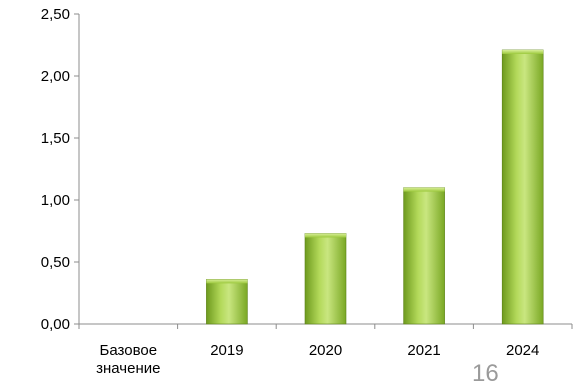 The width and height of the screenshot is (578, 387). Describe the element at coordinates (522, 350) in the screenshot. I see `x-tick-label: 2024` at that location.